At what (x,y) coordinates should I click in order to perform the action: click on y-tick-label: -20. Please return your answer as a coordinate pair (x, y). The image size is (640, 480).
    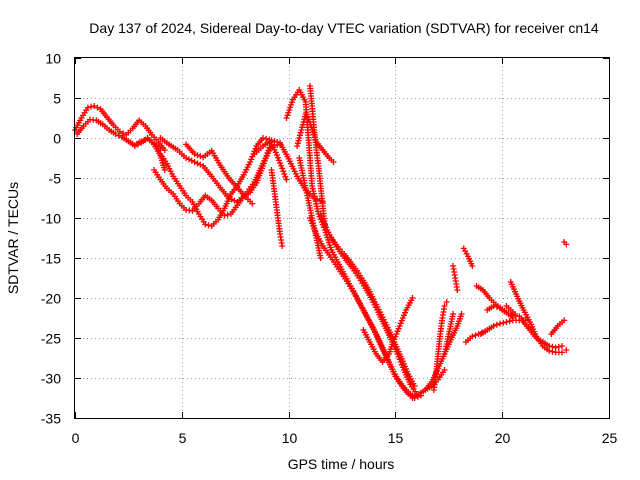
    Looking at the image, I should click on (51, 299).